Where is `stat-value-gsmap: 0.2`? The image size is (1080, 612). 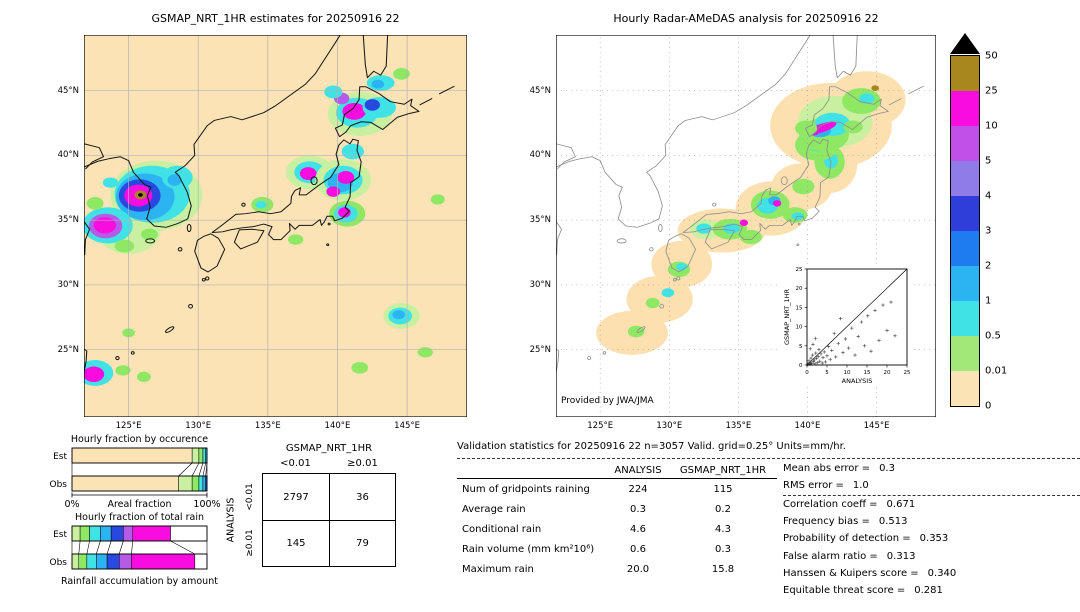 stat-value-gsmap: 0.2 is located at coordinates (723, 509).